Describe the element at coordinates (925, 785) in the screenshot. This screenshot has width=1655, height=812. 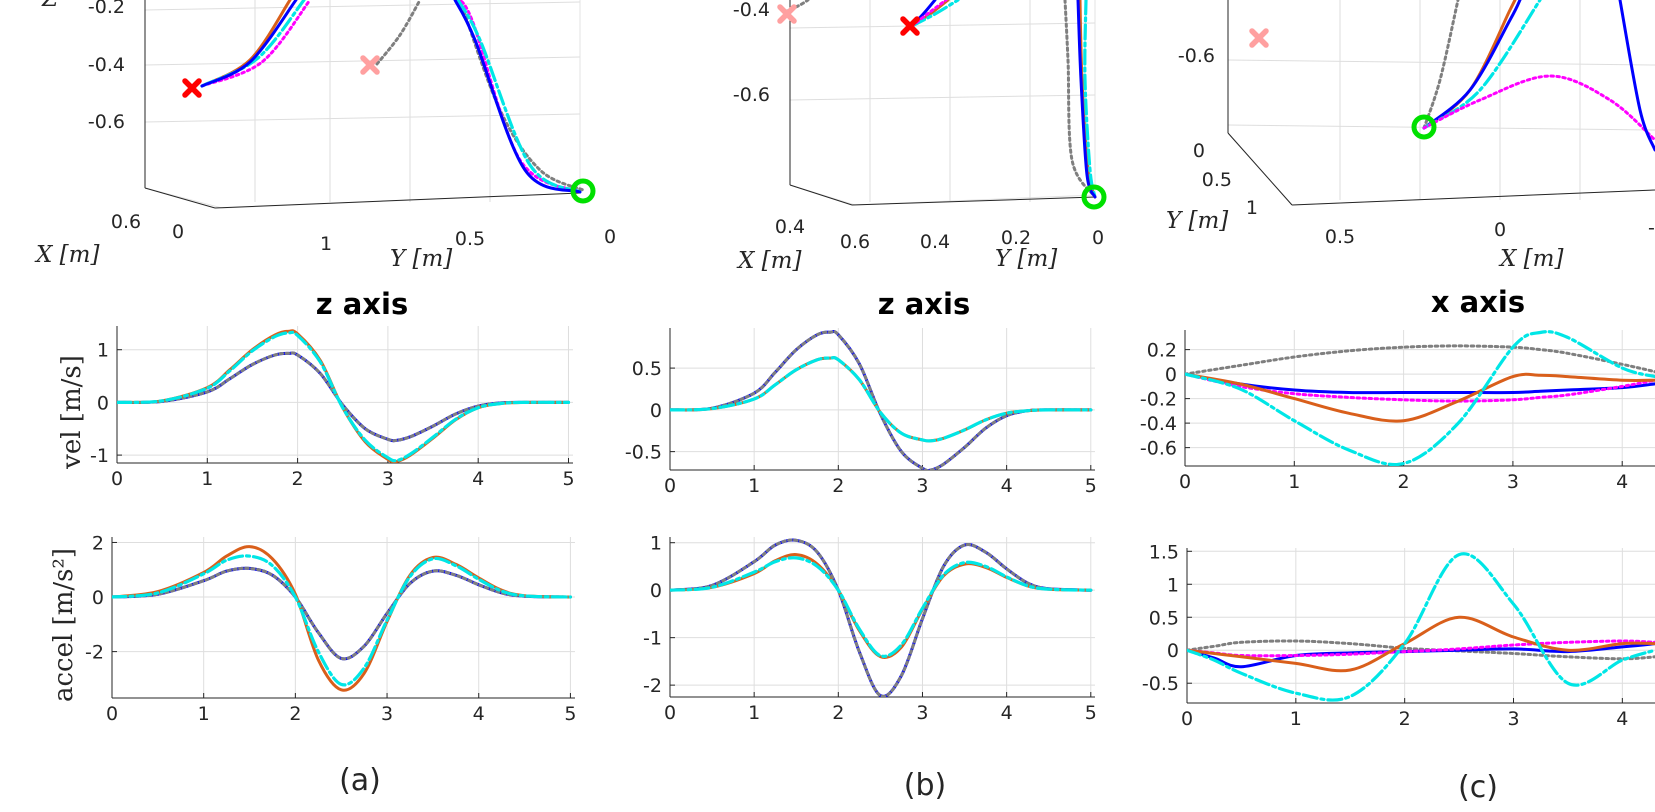
I see `caption-b: (b)` at that location.